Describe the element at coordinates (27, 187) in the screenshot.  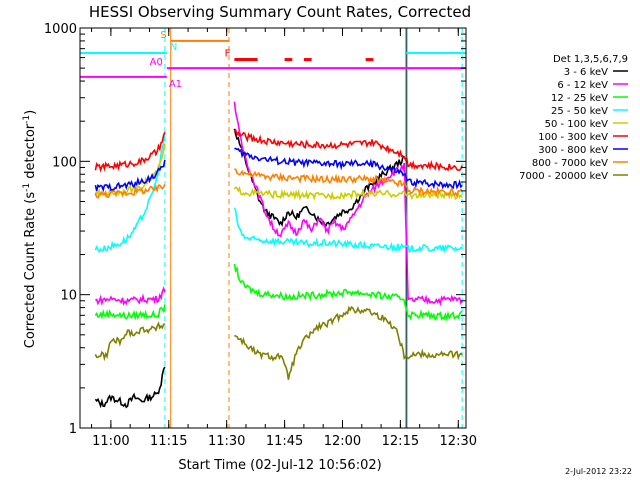
I see `y-axis-label-sup1: -1` at that location.